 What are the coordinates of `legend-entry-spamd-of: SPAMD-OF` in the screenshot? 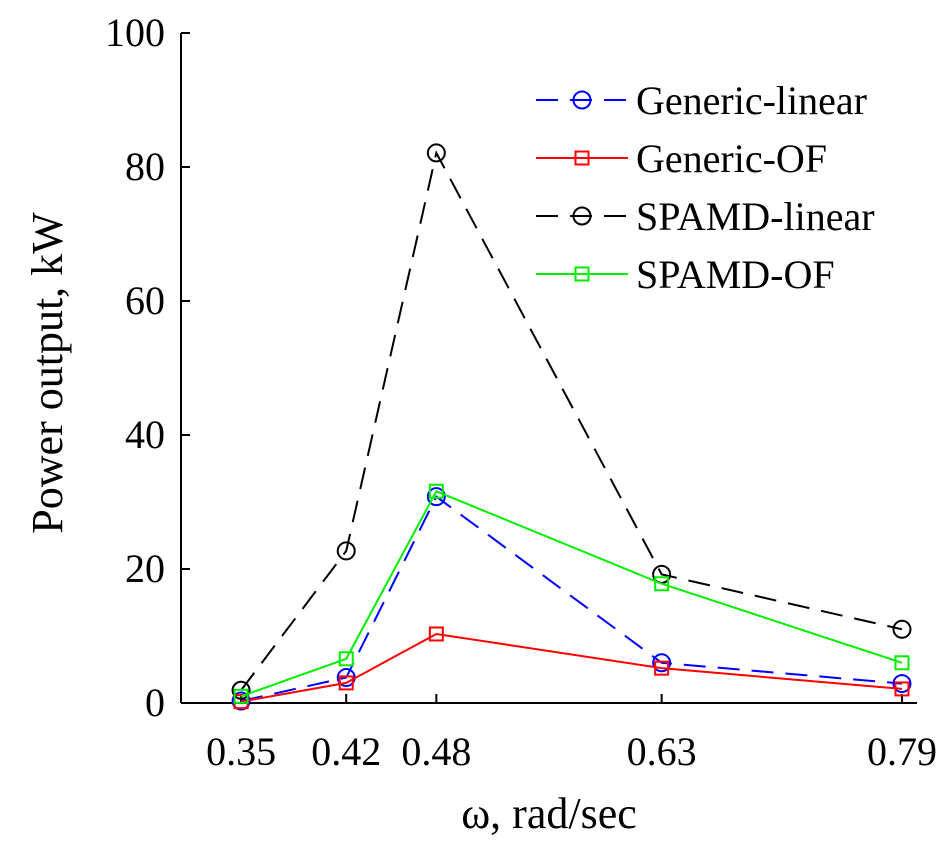 It's located at (685, 274).